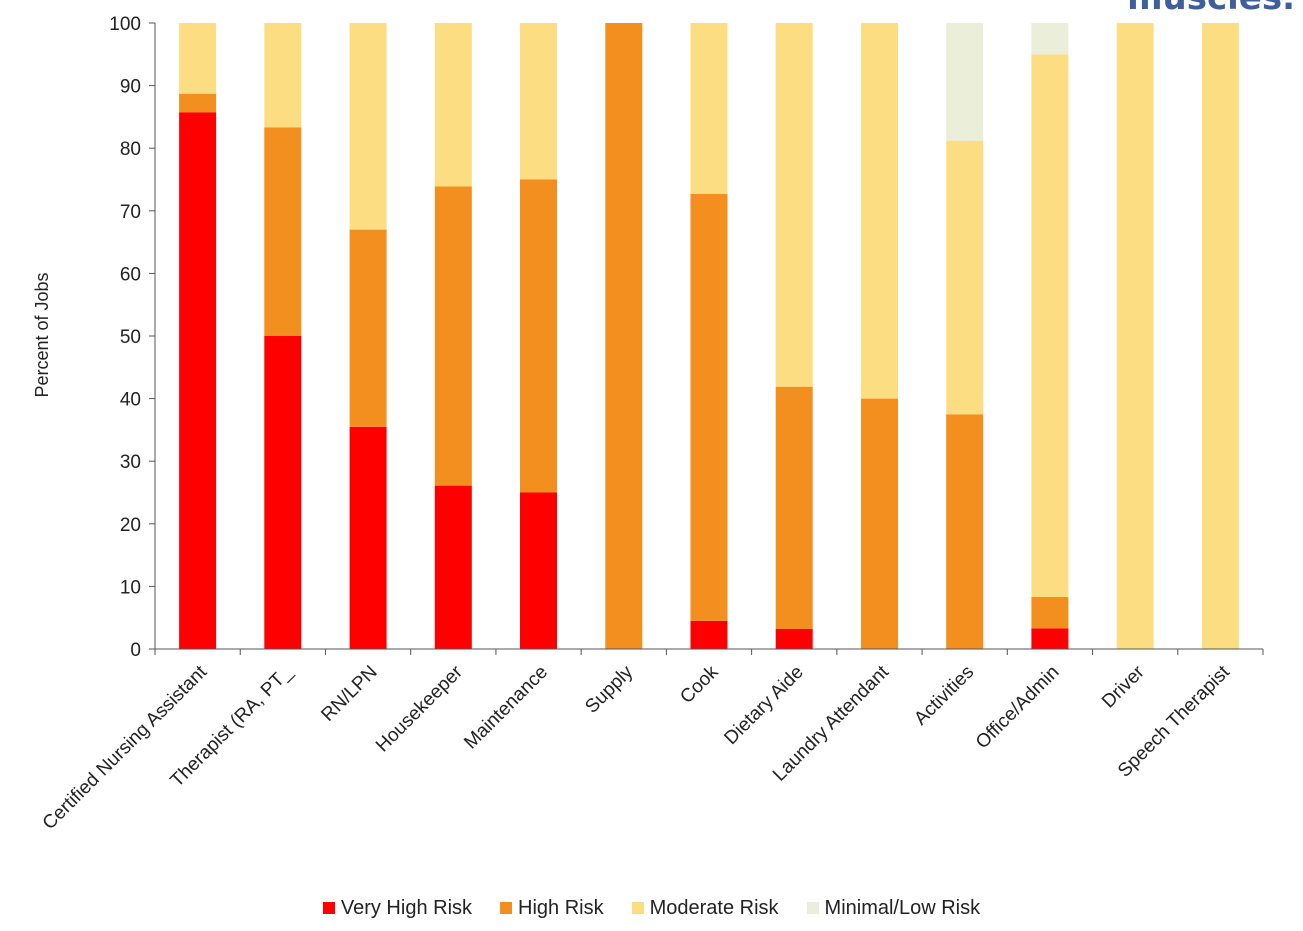 The width and height of the screenshot is (1303, 931). I want to click on y-tick-label: 40, so click(130, 400).